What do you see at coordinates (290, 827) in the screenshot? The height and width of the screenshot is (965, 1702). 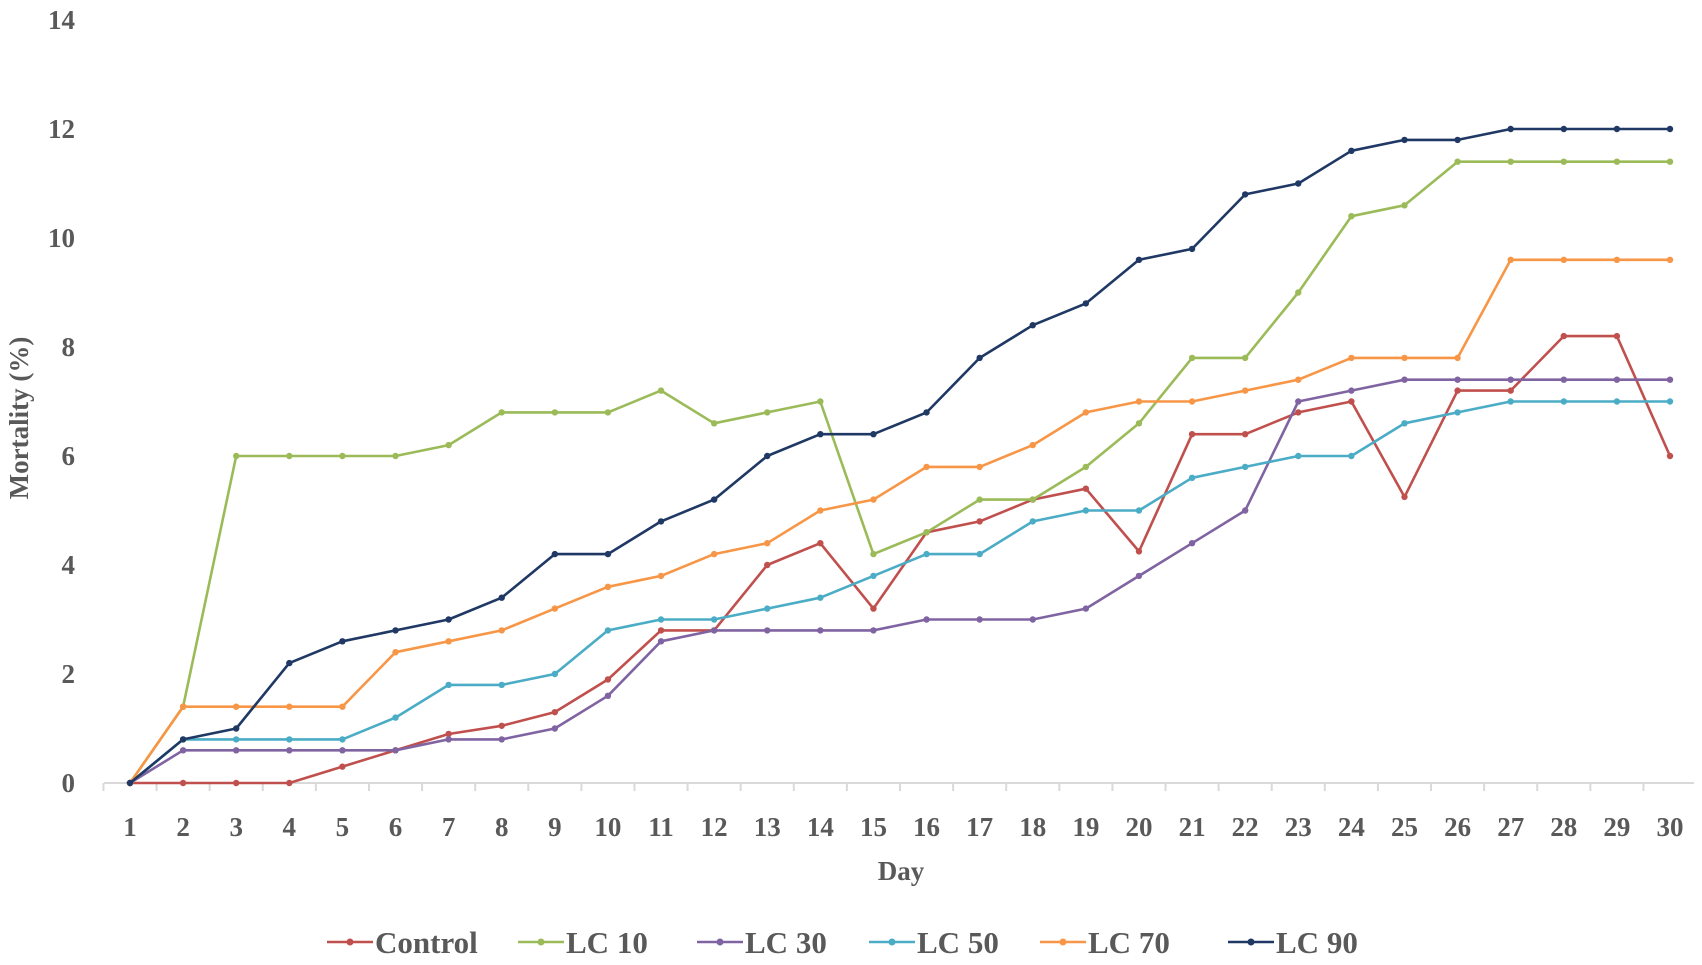 I see `x-tick-label: 4` at bounding box center [290, 827].